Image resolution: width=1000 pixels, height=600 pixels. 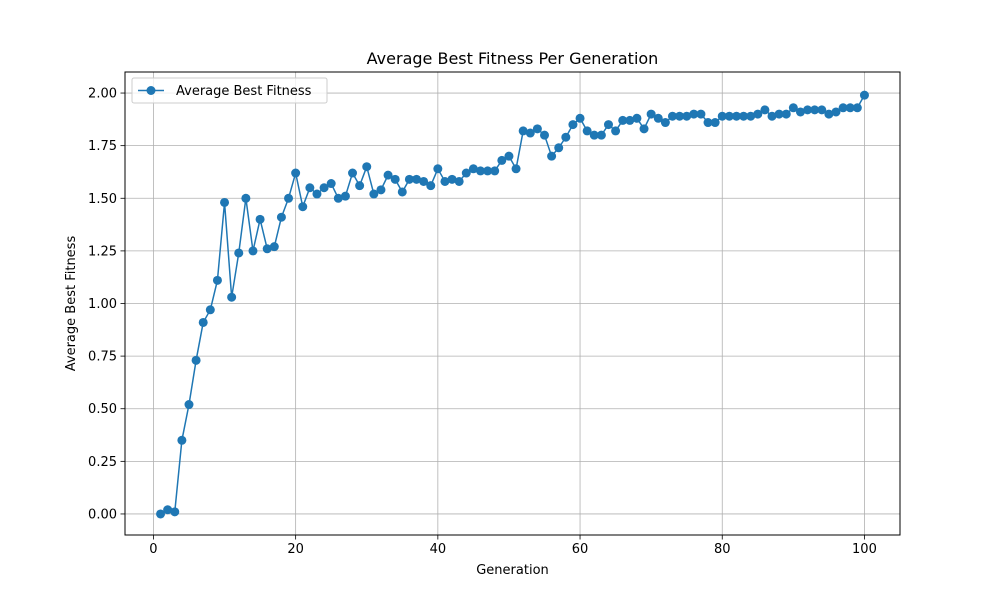 What do you see at coordinates (864, 549) in the screenshot?
I see `x-tick-label: 100` at bounding box center [864, 549].